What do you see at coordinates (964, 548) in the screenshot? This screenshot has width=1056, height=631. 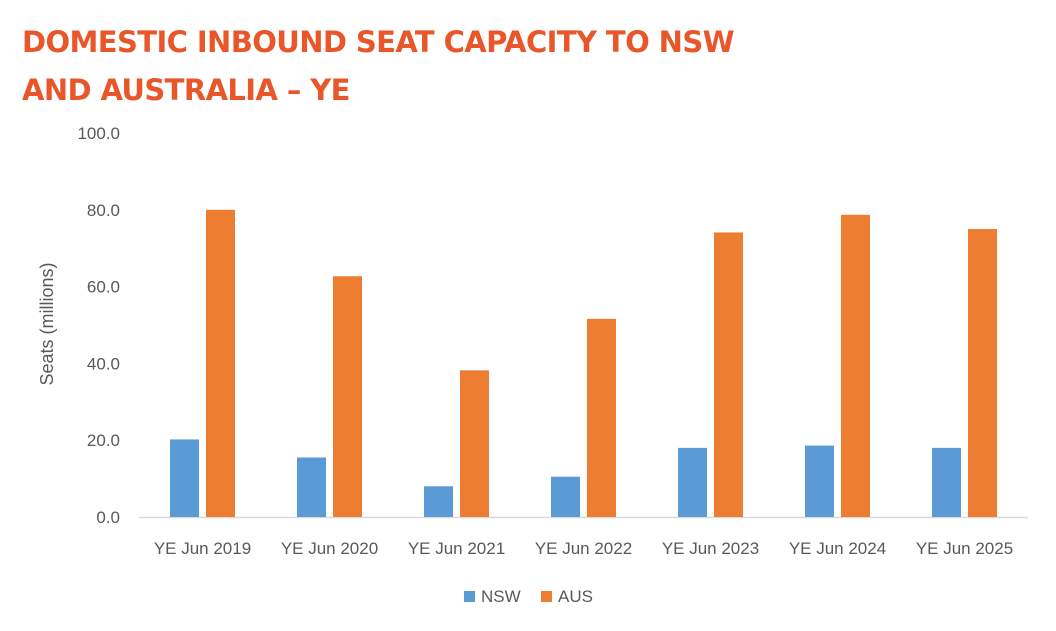 I see `x-tick-label: YE Jun 2025` at bounding box center [964, 548].